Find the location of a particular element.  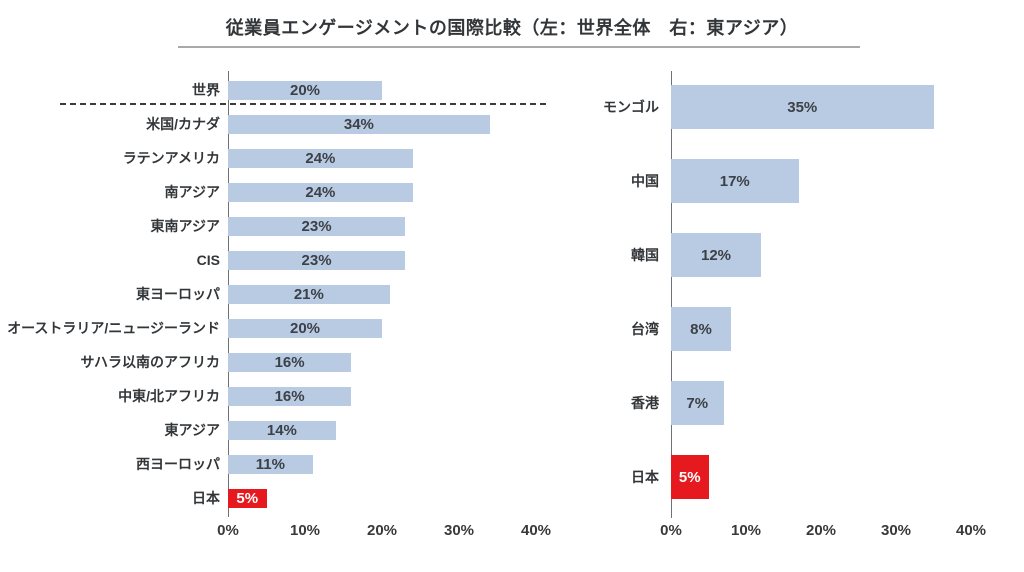

data-bar: 12% is located at coordinates (716, 255).